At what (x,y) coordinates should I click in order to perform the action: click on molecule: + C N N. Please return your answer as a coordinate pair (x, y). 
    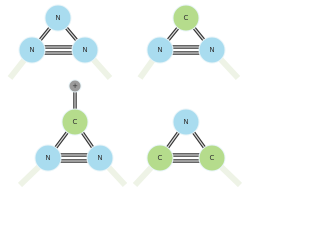
    Looking at the image, I should click on (74, 125).